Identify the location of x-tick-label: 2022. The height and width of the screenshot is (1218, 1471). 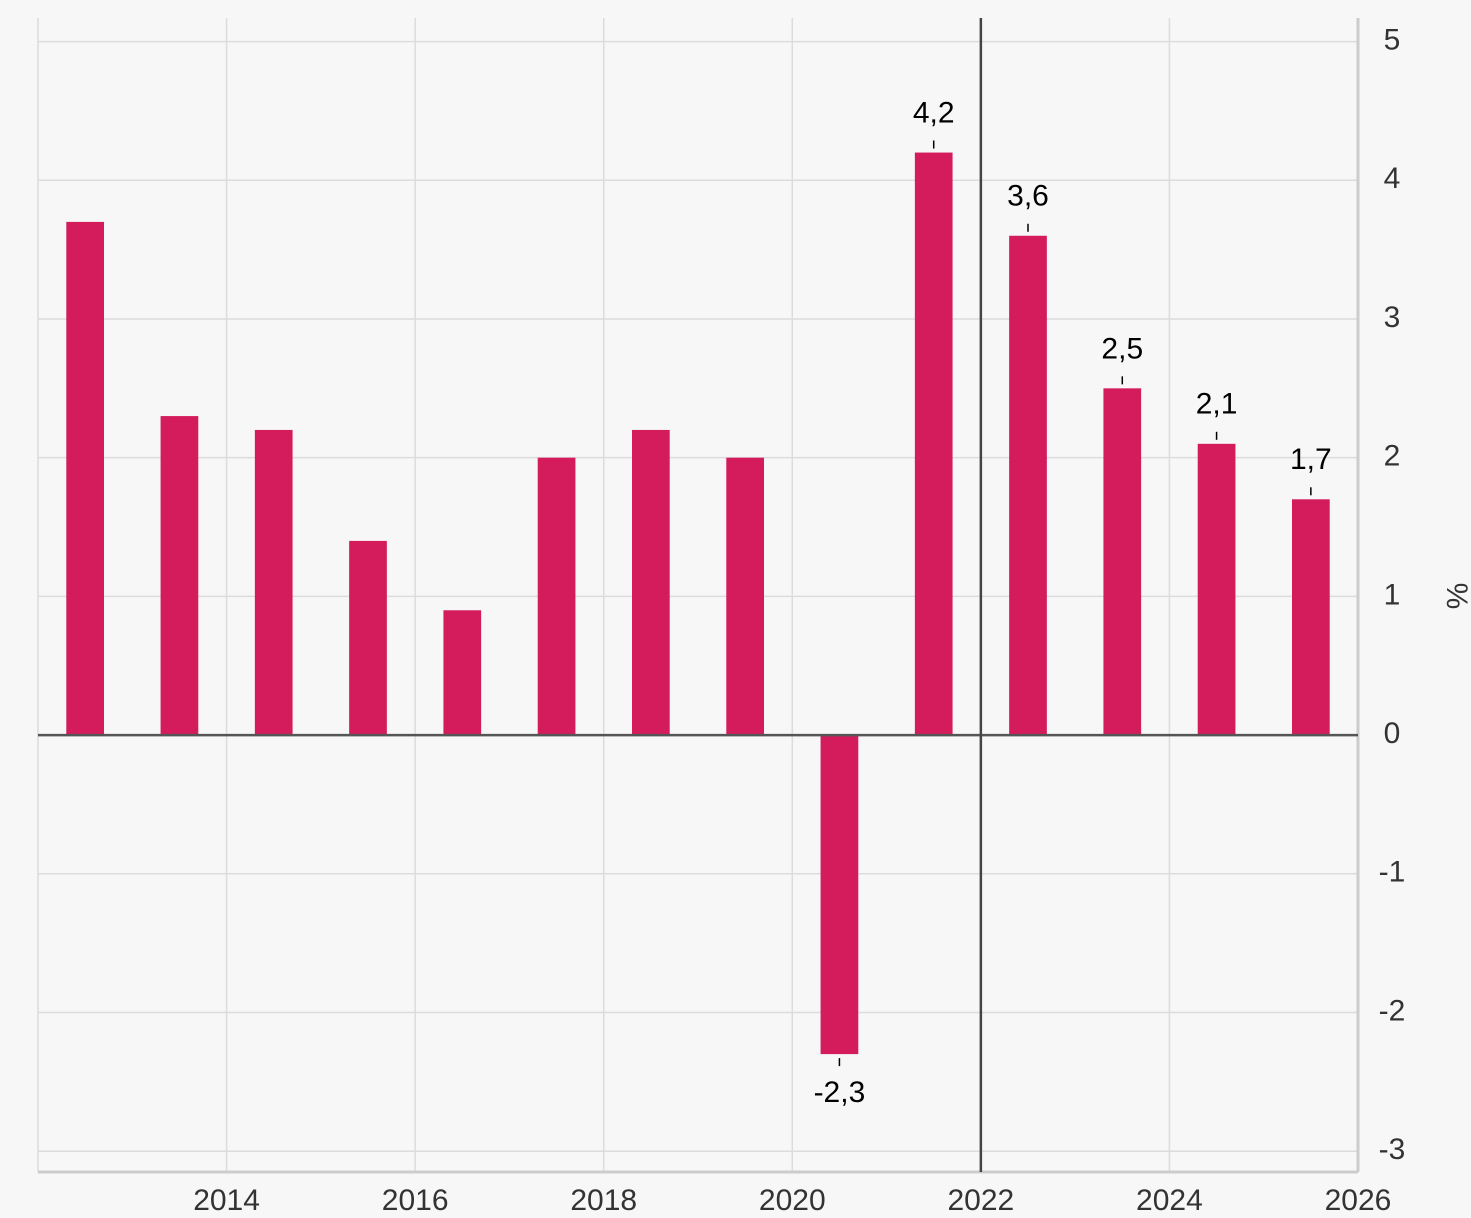
(980, 1200).